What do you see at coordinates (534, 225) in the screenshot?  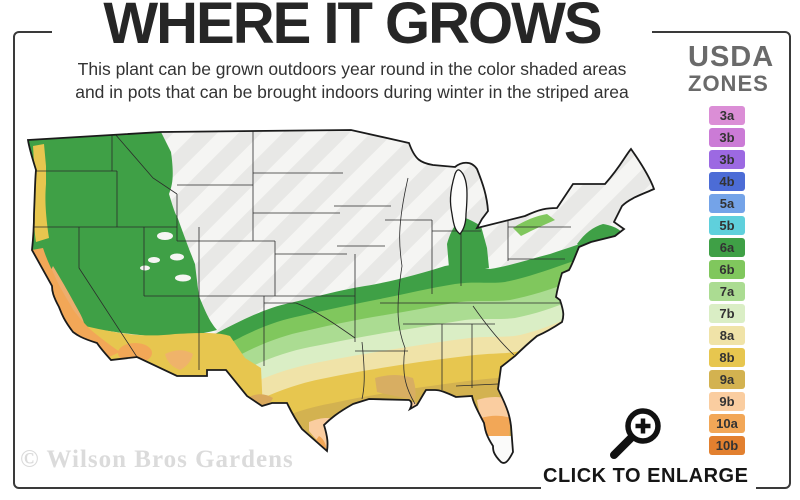 I see `map-region-lakes-shore-green` at bounding box center [534, 225].